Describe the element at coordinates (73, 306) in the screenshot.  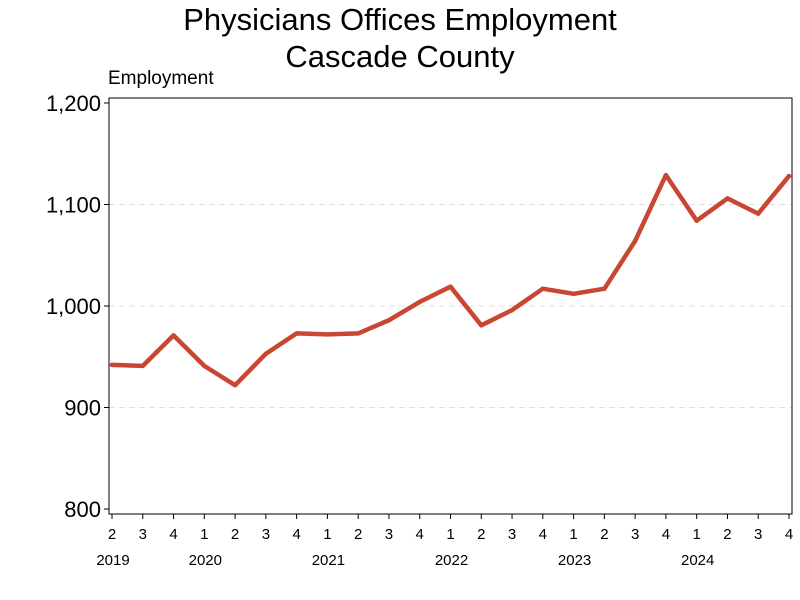
I see `y-tick-label: 1,000` at that location.